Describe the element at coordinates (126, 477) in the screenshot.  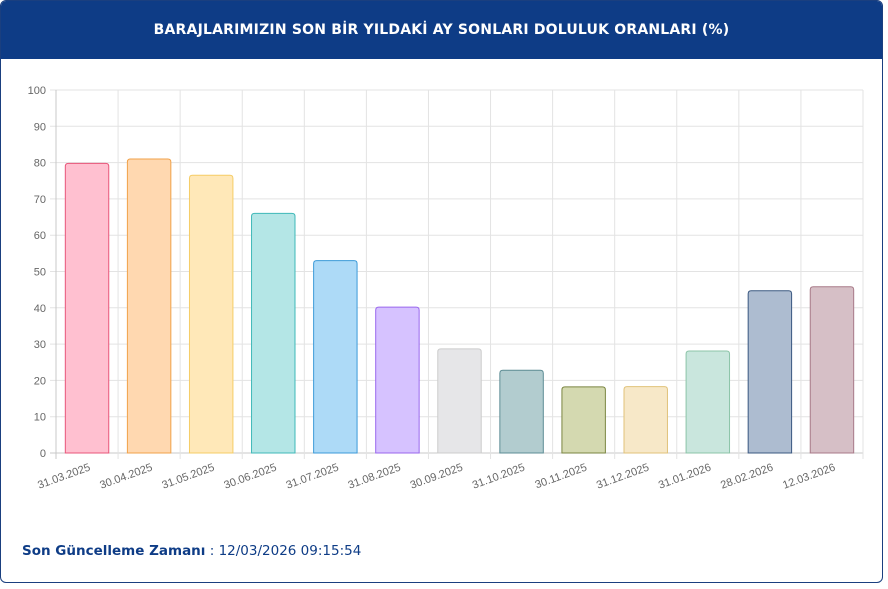
I see `x-tick-label: 30.04.2025` at that location.